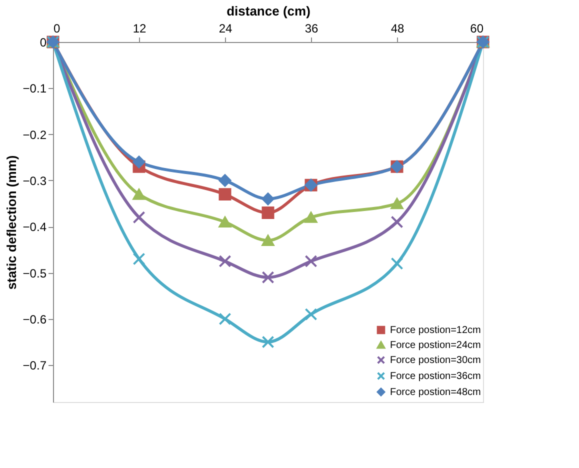 This screenshot has width=579, height=468. Describe the element at coordinates (225, 29) in the screenshot. I see `x-tick-label: 24` at that location.